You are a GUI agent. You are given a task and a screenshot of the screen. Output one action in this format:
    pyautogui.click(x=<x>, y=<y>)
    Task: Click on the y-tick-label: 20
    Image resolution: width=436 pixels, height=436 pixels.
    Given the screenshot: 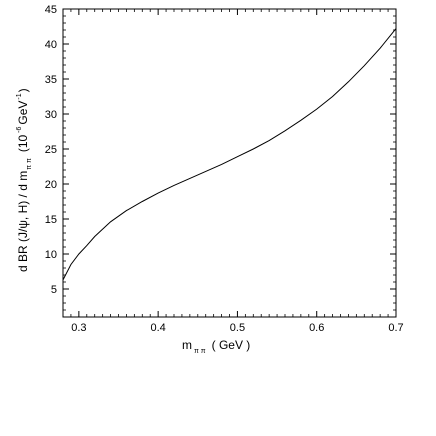 What is the action you would take?
    pyautogui.click(x=51, y=185)
    